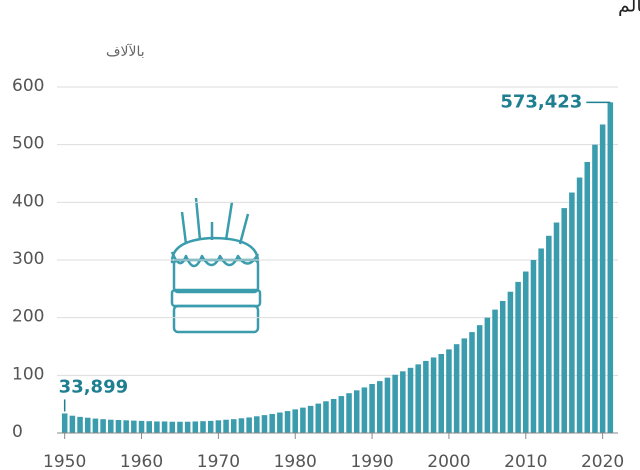 This screenshot has width=640, height=470. What do you see at coordinates (28, 201) in the screenshot?
I see `y-tick-label: 400` at bounding box center [28, 201].